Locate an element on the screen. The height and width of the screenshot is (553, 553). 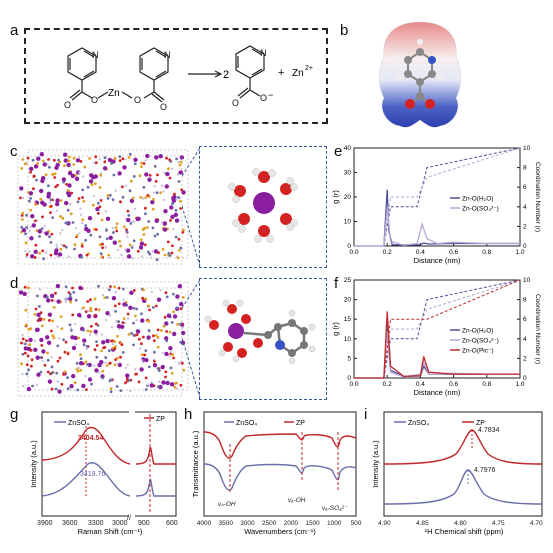
rdf-y2tick: 6 is located at coordinates (525, 319).